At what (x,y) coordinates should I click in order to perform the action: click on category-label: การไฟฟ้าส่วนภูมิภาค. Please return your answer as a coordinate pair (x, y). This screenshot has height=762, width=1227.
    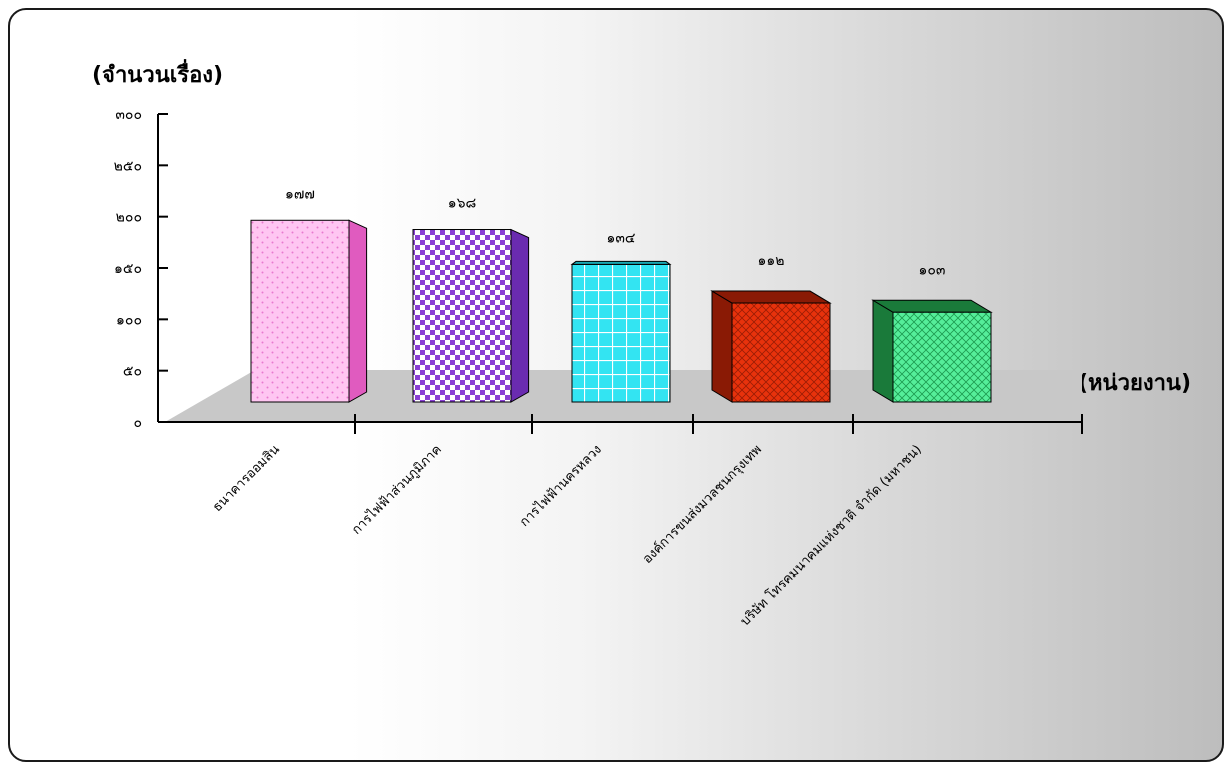
    Looking at the image, I should click on (396, 490).